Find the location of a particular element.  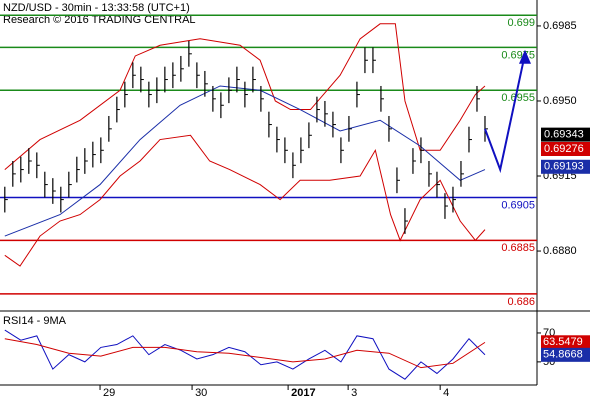

level-label: 0.686 is located at coordinates (521, 302).